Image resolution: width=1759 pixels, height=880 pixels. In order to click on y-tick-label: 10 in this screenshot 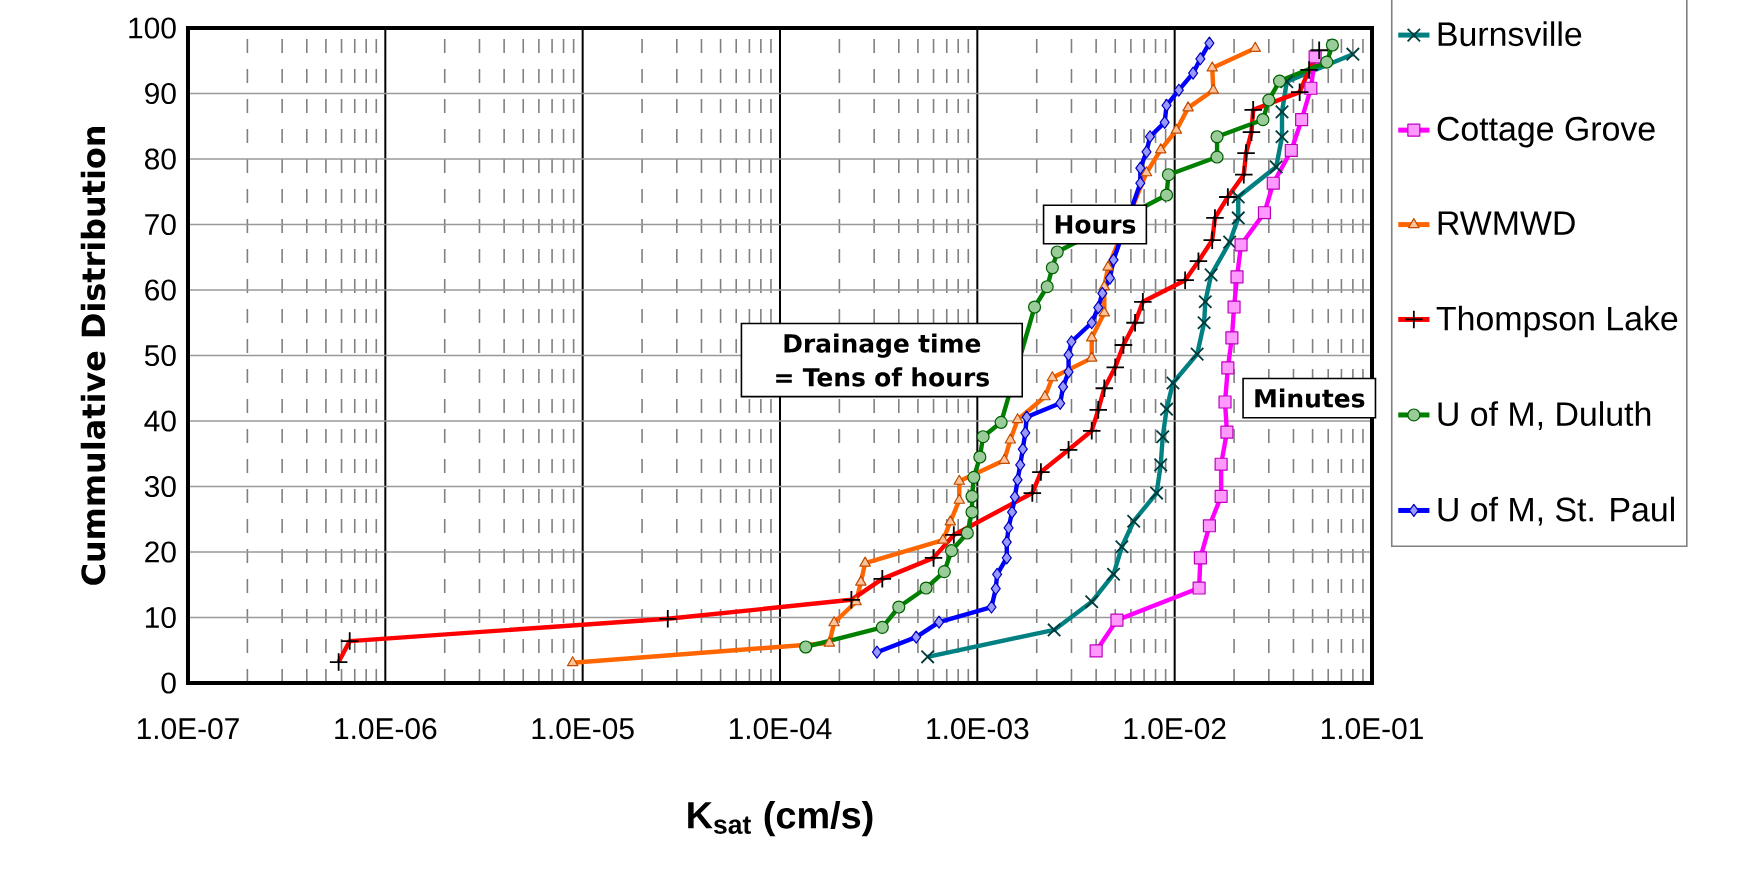, I will do `click(160, 617)`.